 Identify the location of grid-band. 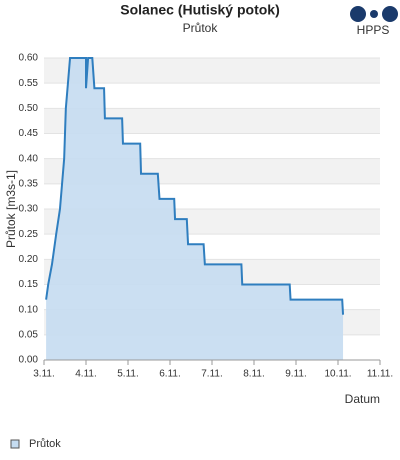
(212, 71).